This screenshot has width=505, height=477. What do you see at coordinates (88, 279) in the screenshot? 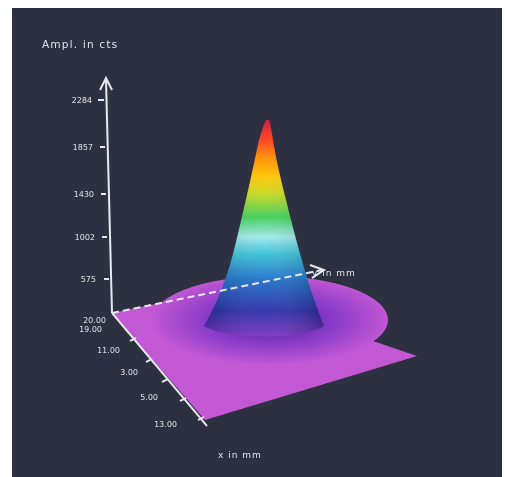
I see `z-tick-label: 575` at bounding box center [88, 279].